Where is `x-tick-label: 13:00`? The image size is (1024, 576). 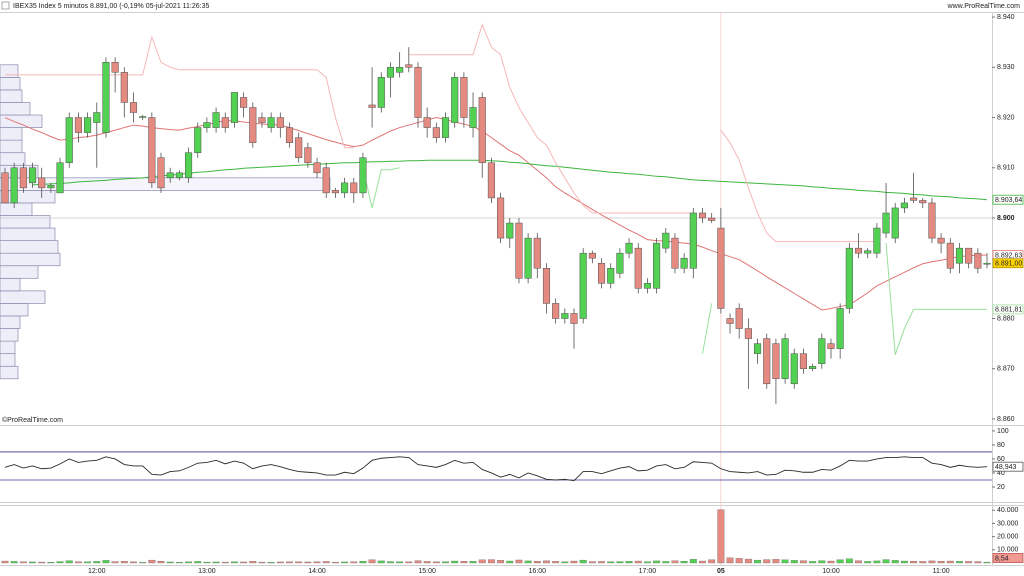 x-tick-label: 13:00 is located at coordinates (207, 571).